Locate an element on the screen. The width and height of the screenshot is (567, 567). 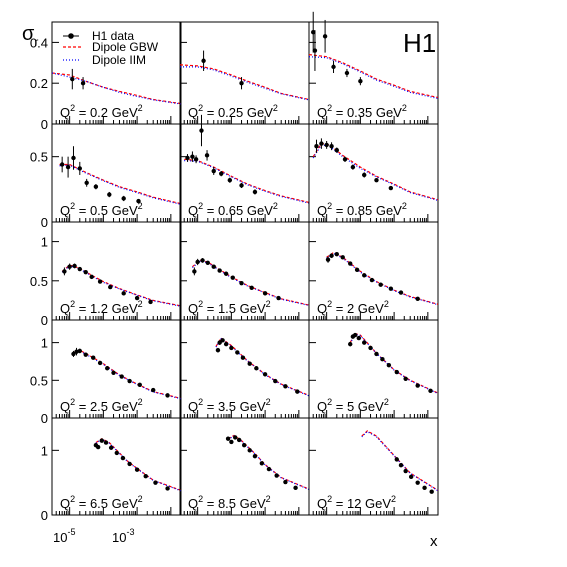
panel-q2-2.5: 0 0.5 1 Q2 = 2.5 GeV2 is located at coordinates (106, 372).